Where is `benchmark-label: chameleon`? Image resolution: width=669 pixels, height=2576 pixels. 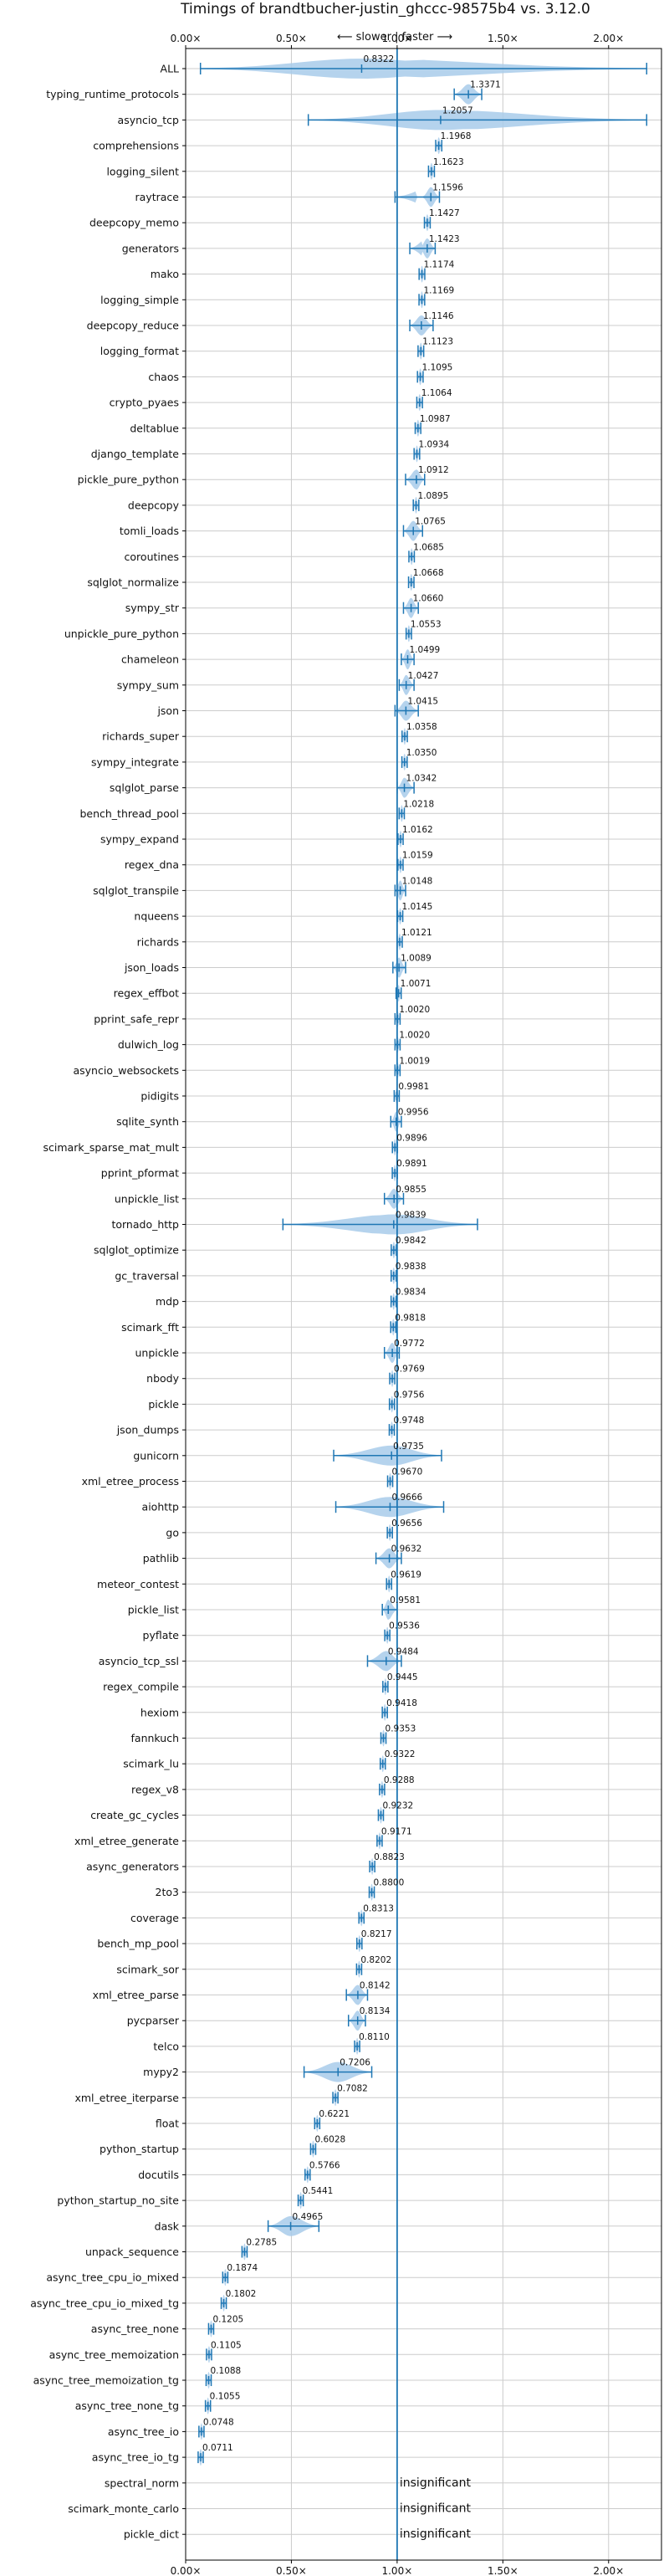
benchmark-label: chameleon is located at coordinates (150, 660).